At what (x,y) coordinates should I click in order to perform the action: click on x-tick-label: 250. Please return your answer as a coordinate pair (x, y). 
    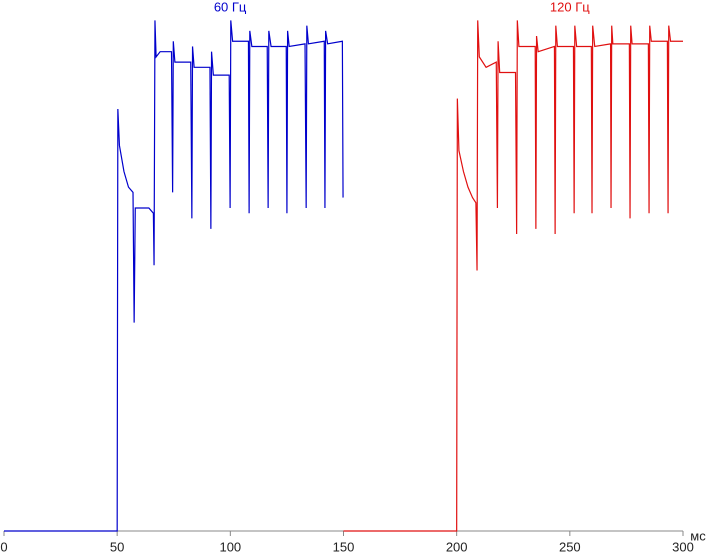
    Looking at the image, I should click on (570, 546).